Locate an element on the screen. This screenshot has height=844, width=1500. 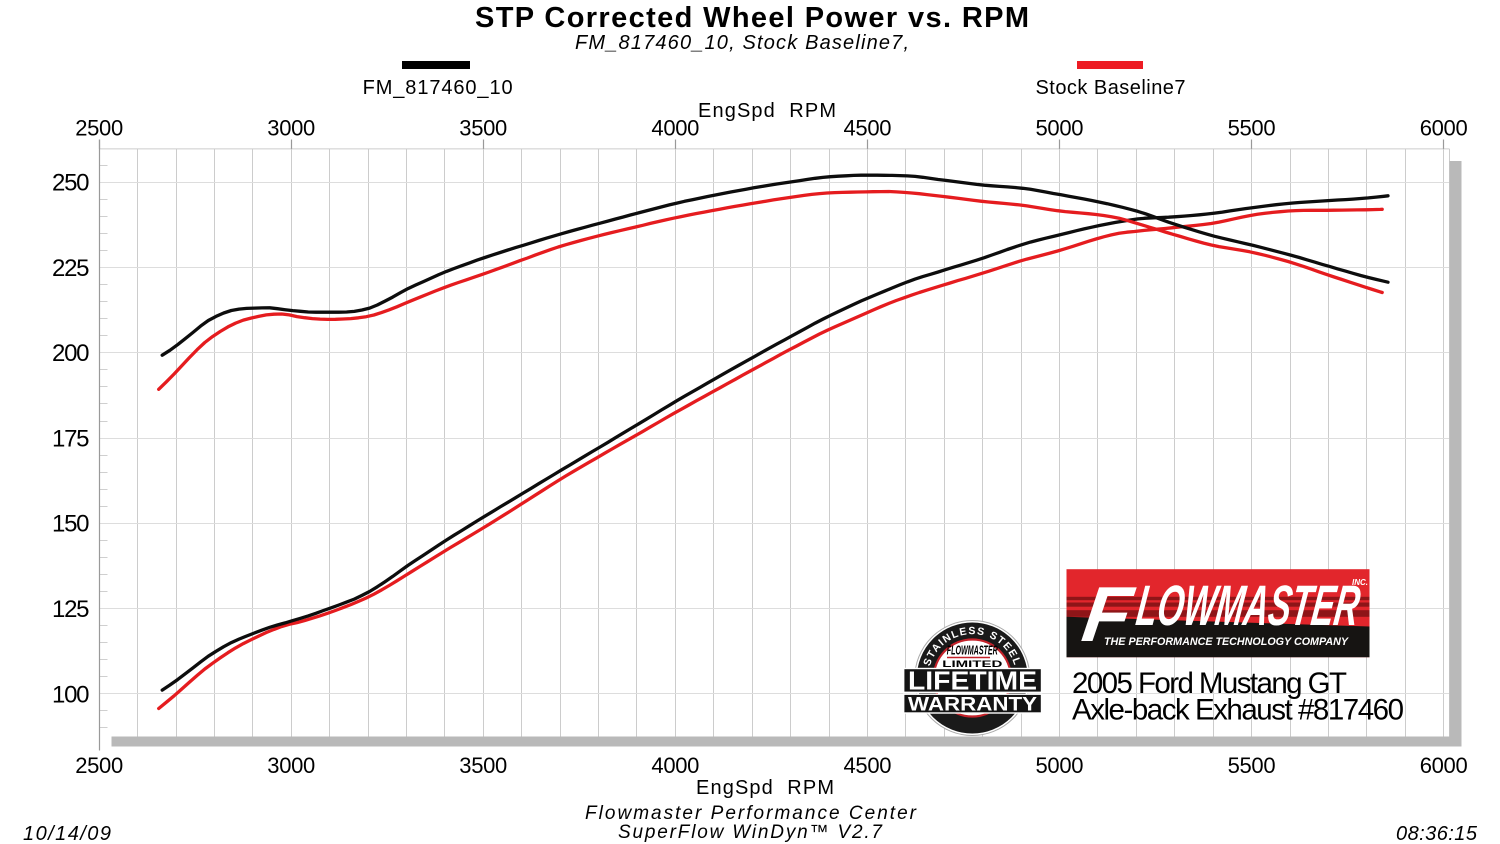
svg-text: 175 is located at coordinates (71, 439).